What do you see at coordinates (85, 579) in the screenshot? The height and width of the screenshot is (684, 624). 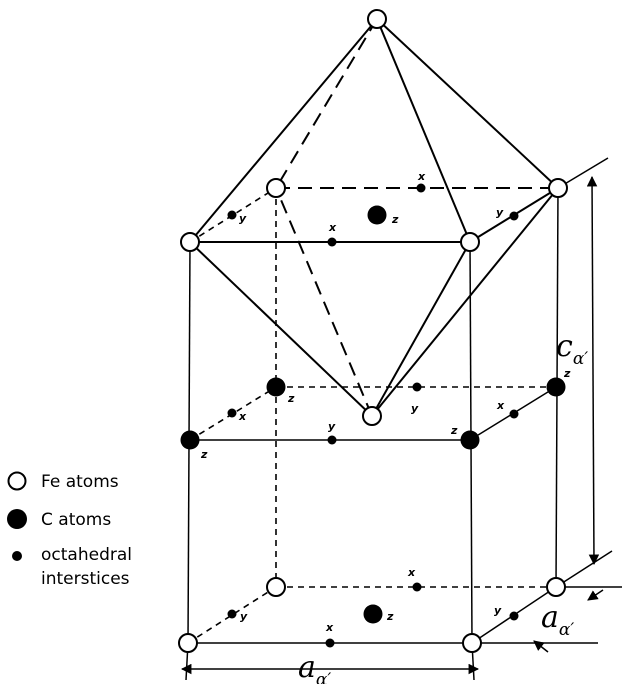 I see `legend-interstice-label-line2: interstices` at bounding box center [85, 579].